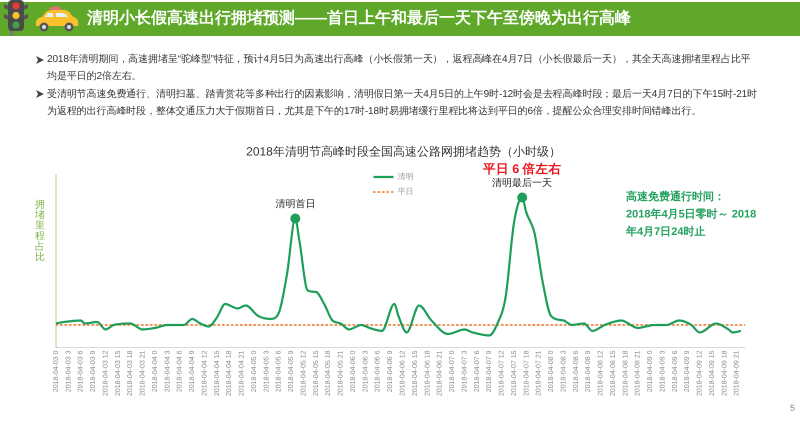 The height and width of the screenshot is (427, 800). I want to click on annotation: 高速免费通行时间： 2018年4月5日零时～ 2018年4月7日24时止, so click(690, 214).